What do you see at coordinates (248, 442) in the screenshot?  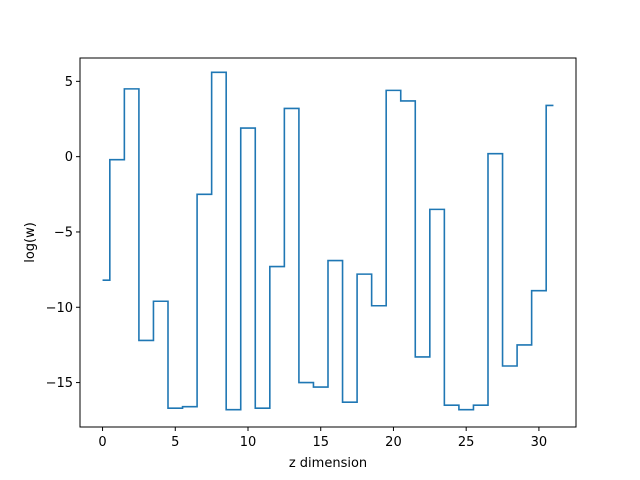 I see `x-tick-label: 10` at bounding box center [248, 442].